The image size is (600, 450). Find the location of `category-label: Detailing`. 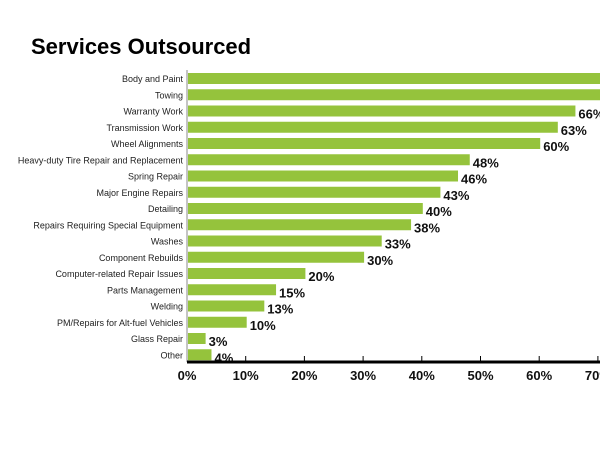

category-label: Detailing is located at coordinates (165, 209).